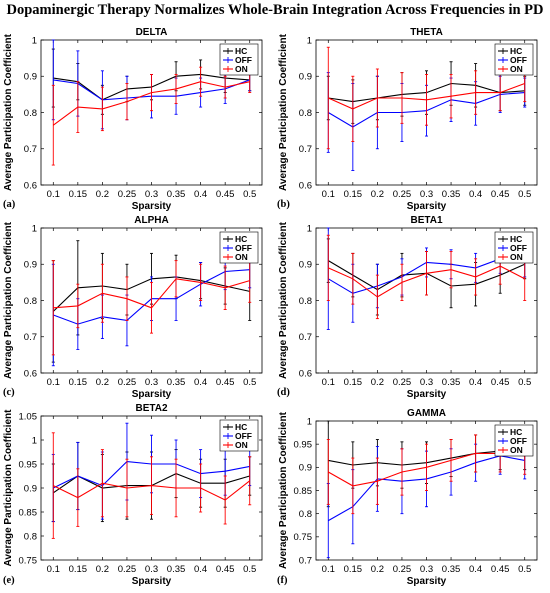  I want to click on panel-title: THETA, so click(426, 32).